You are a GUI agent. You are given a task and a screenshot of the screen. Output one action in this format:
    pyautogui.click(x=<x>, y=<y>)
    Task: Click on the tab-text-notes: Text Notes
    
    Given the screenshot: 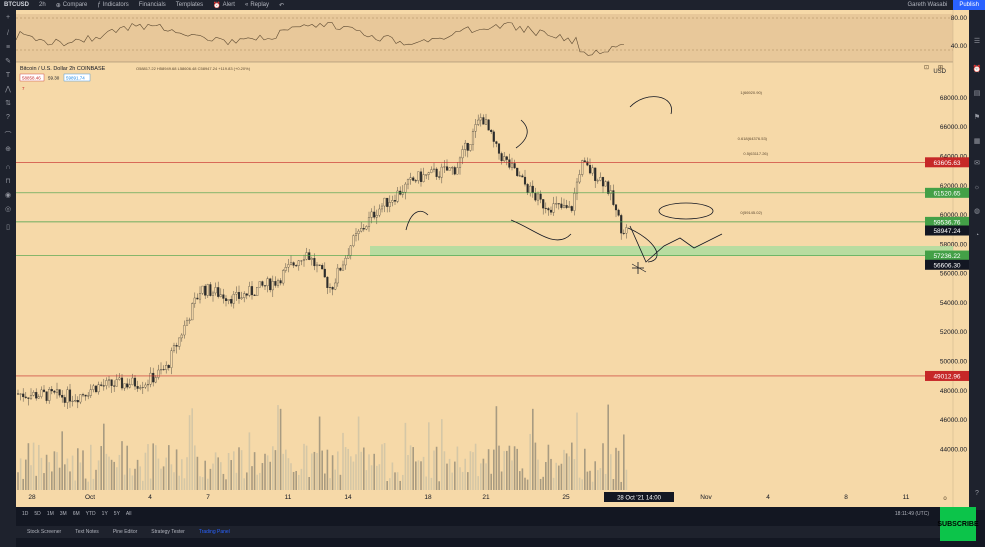 What is the action you would take?
    pyautogui.click(x=87, y=532)
    